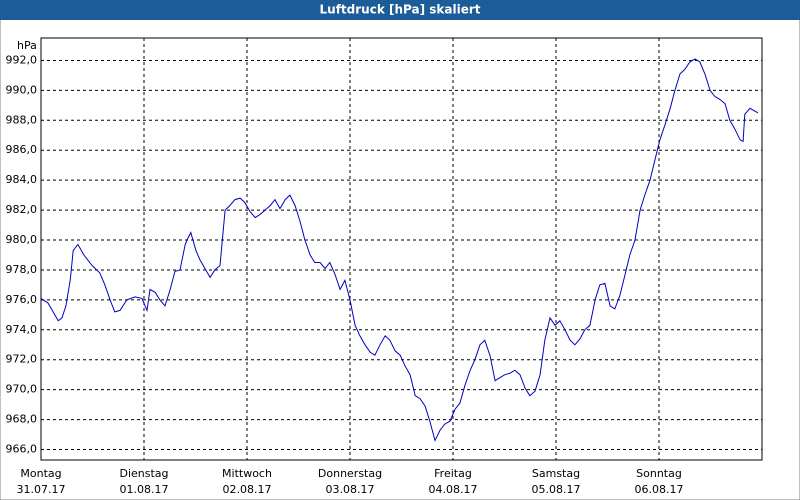  What do you see at coordinates (144, 489) in the screenshot?
I see `x-tick-label: 01.08.17` at bounding box center [144, 489].